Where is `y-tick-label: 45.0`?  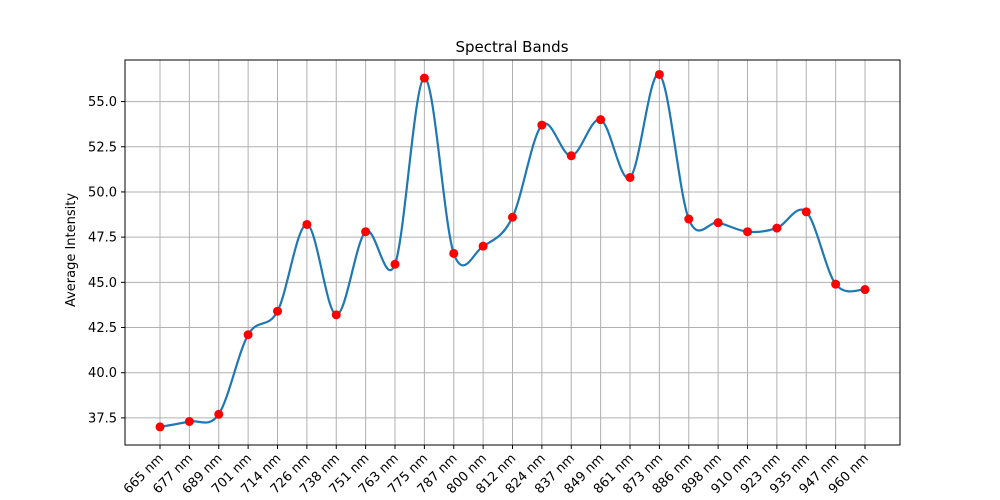
y-tick-label: 45.0 is located at coordinates (102, 283).